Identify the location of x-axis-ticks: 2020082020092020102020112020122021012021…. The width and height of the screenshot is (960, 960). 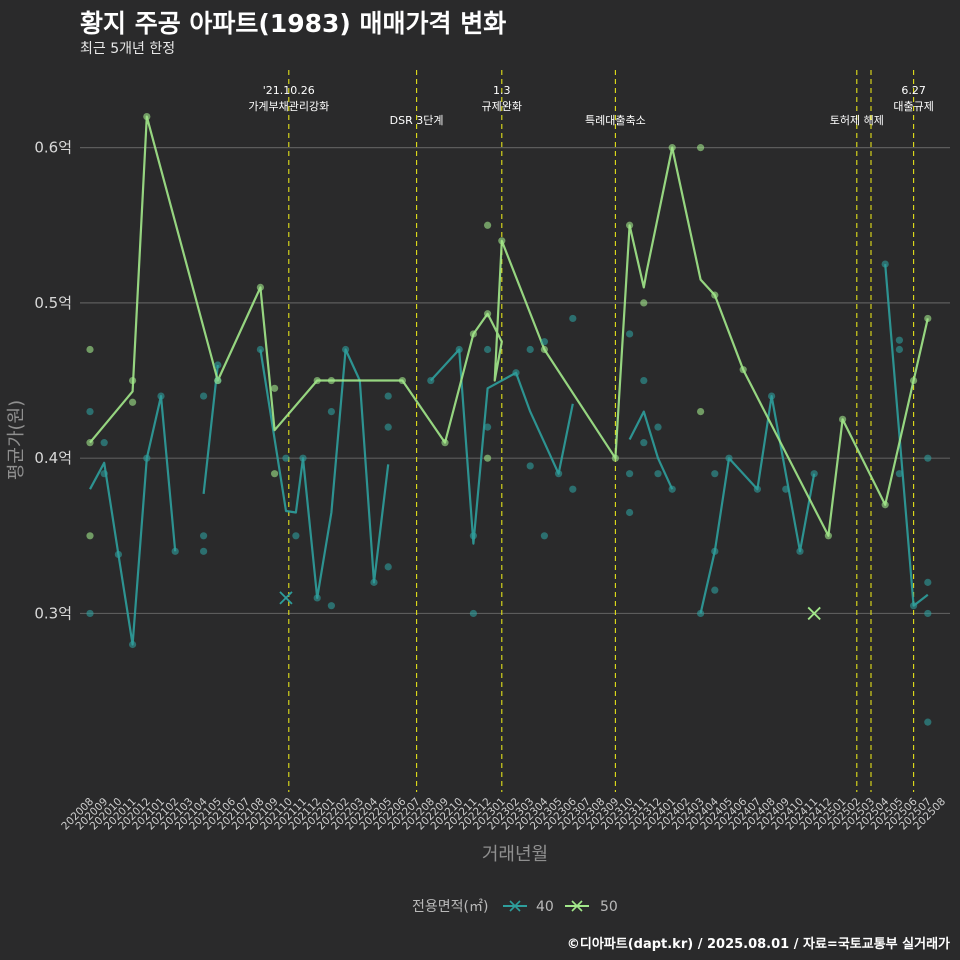
(503, 813).